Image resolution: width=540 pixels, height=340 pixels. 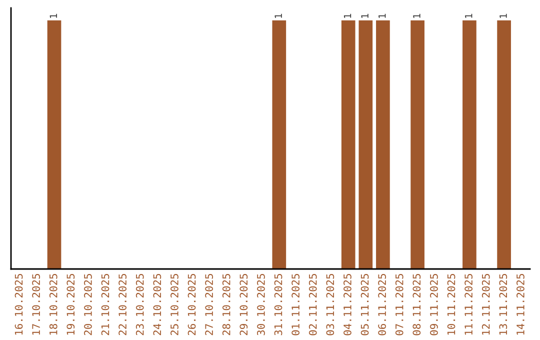 I want to click on x-tick-label: 23.10.2025, so click(x=140, y=305).